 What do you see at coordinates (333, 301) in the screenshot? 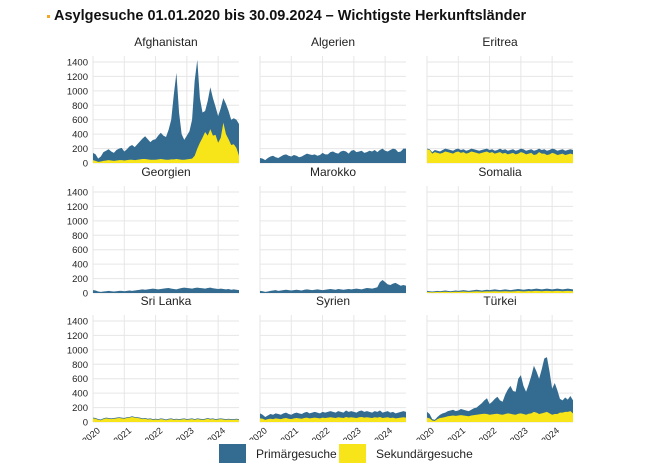
I see `panel-title-syrien: Syrien` at bounding box center [333, 301].